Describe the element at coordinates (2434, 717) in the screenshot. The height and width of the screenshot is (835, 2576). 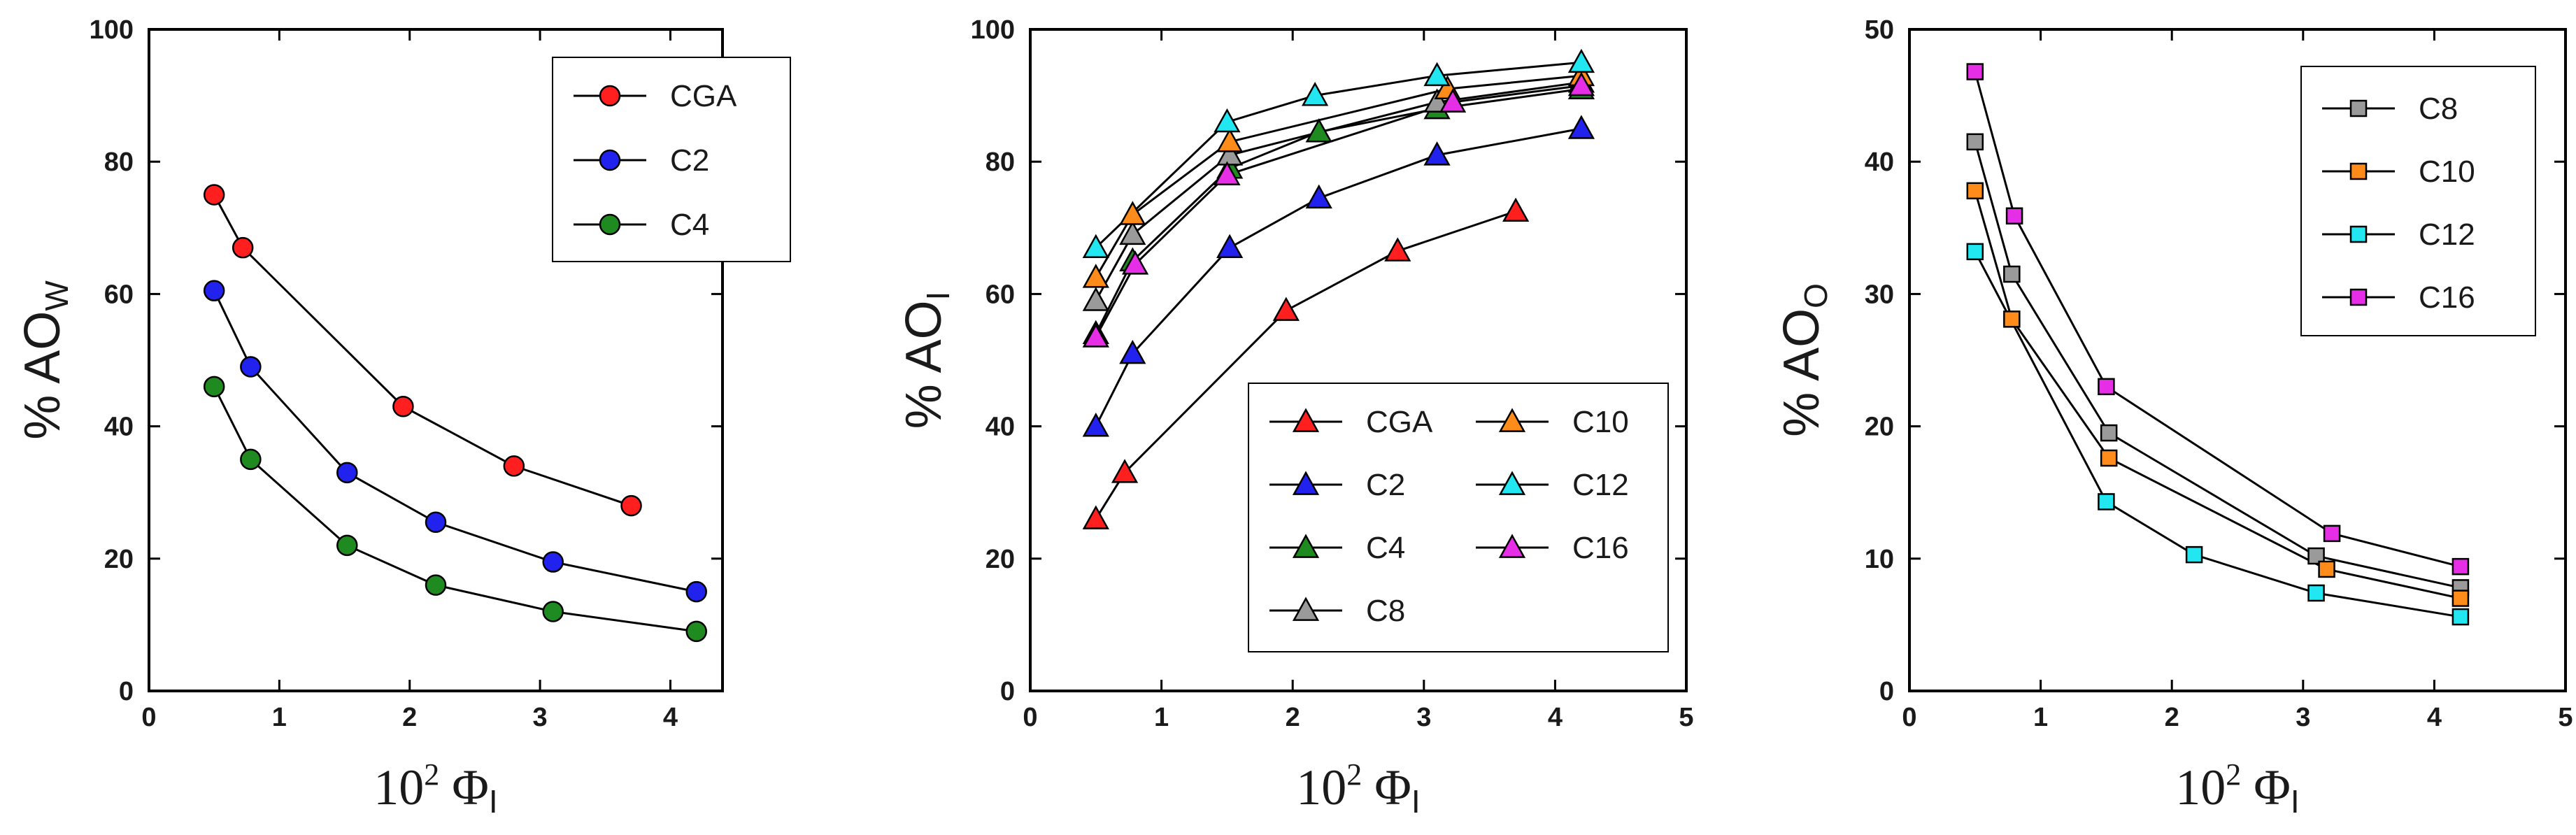
I see `x-tick-label: 4` at that location.